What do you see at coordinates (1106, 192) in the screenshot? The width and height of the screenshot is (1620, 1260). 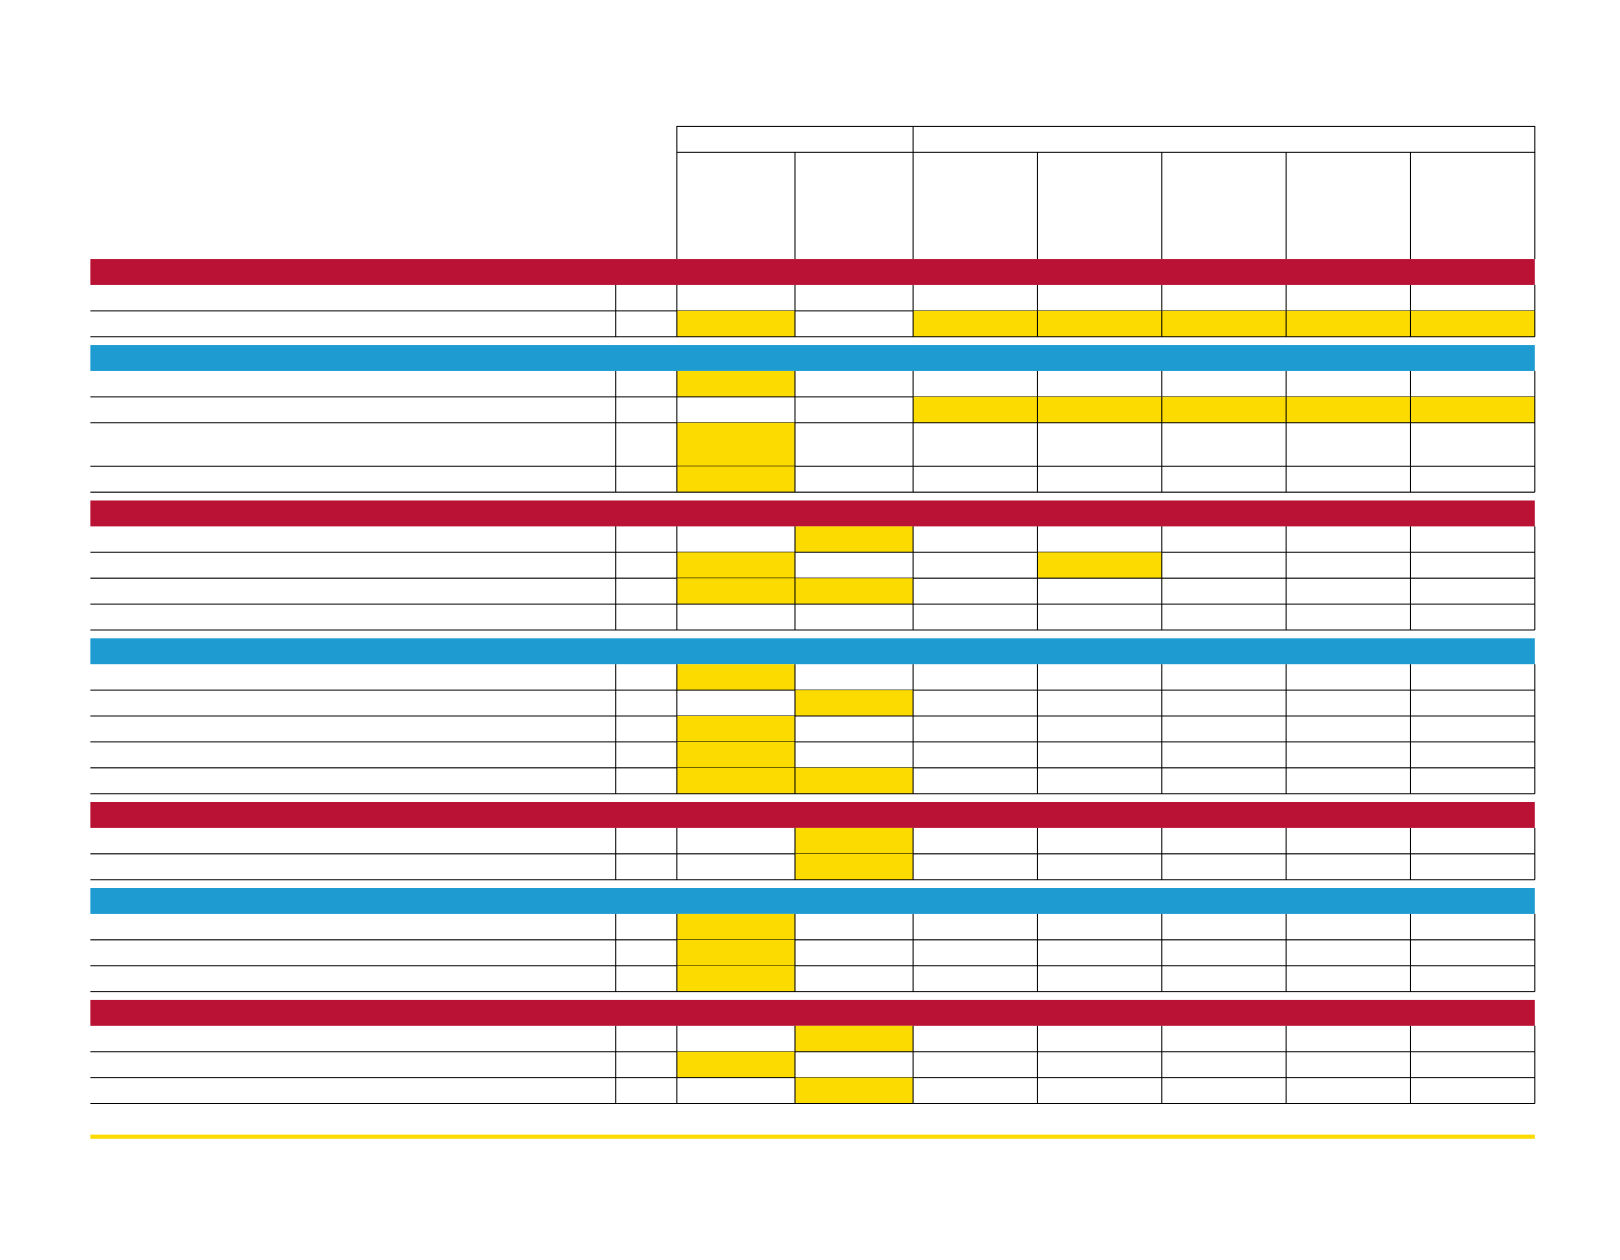 I see `header` at bounding box center [1106, 192].